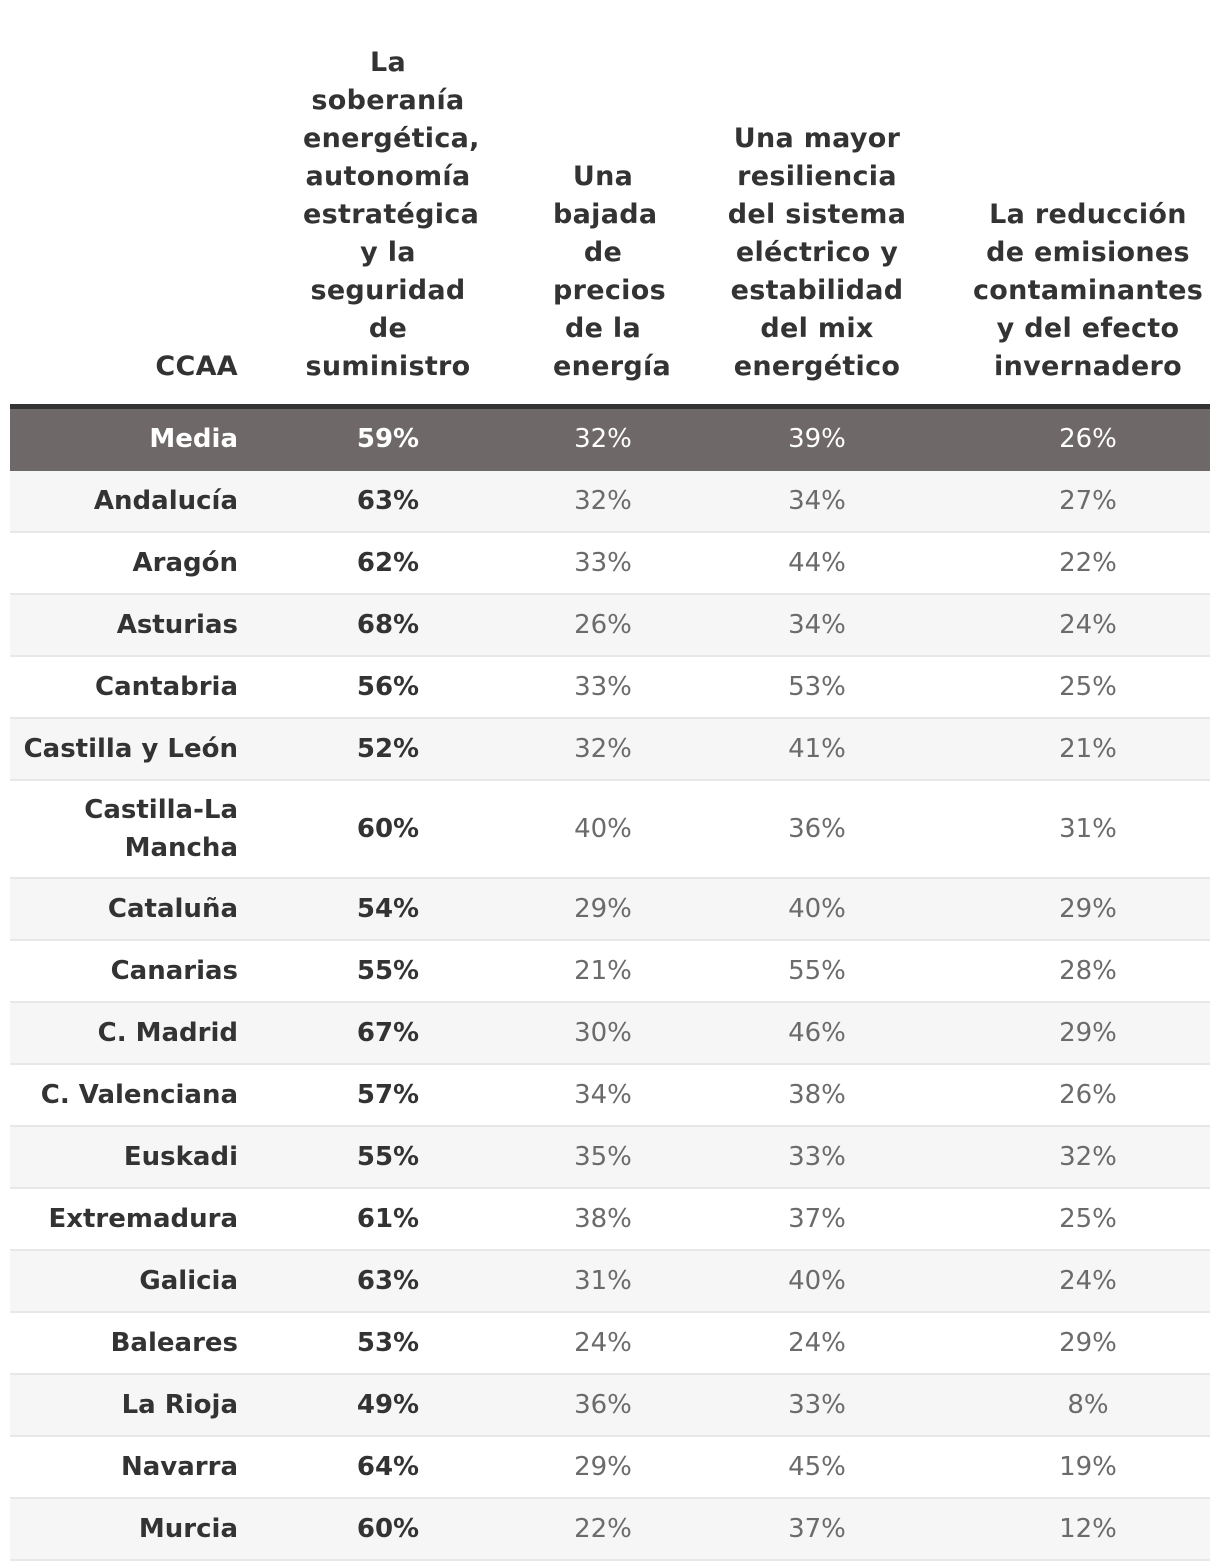 The image size is (1220, 1561). Describe the element at coordinates (817, 1467) in the screenshot. I see `cell-value: 45%` at that location.